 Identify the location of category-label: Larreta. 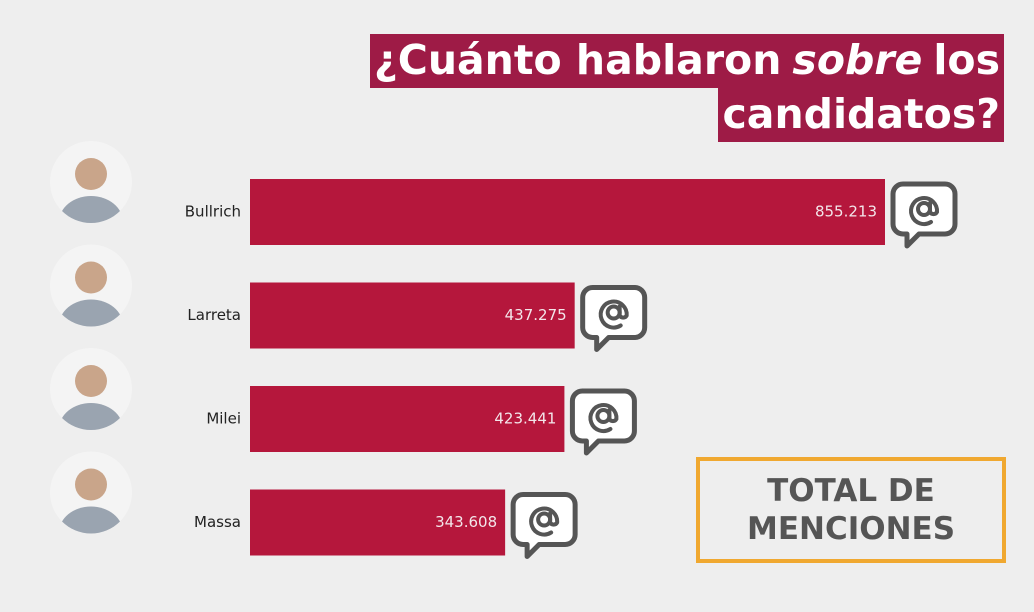
(214, 315).